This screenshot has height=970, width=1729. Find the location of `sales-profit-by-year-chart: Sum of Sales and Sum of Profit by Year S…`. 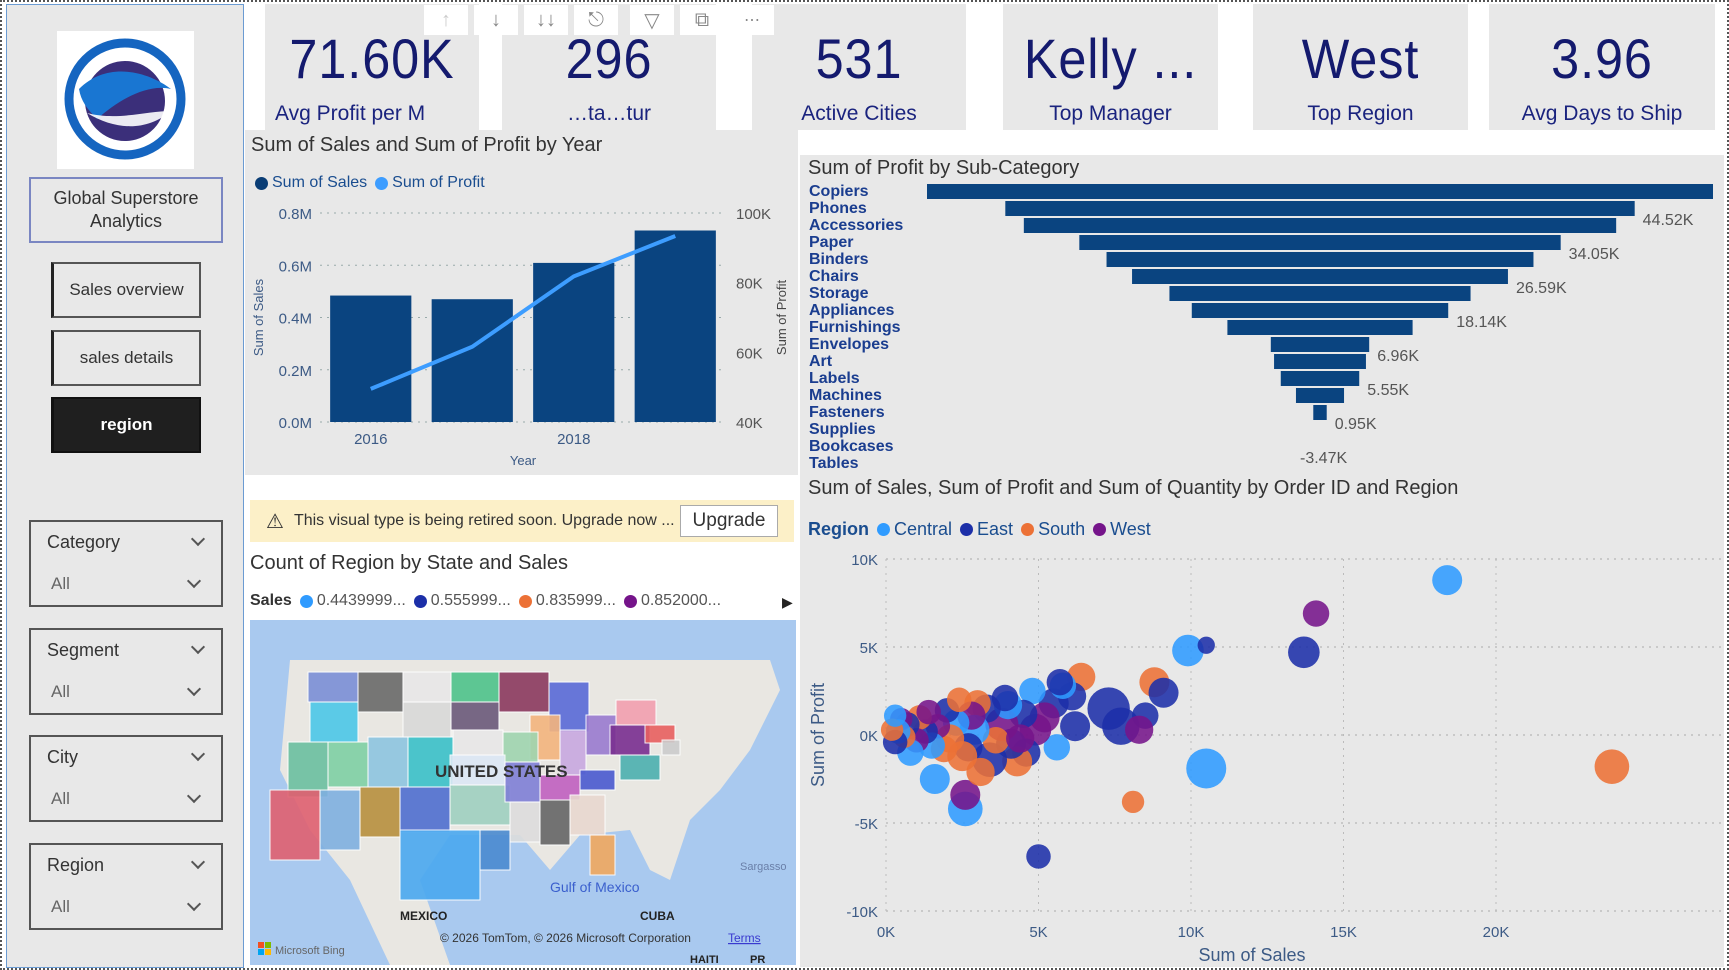

sales-profit-by-year-chart: Sum of Sales and Sum of Profit by Year S… is located at coordinates (521, 302).